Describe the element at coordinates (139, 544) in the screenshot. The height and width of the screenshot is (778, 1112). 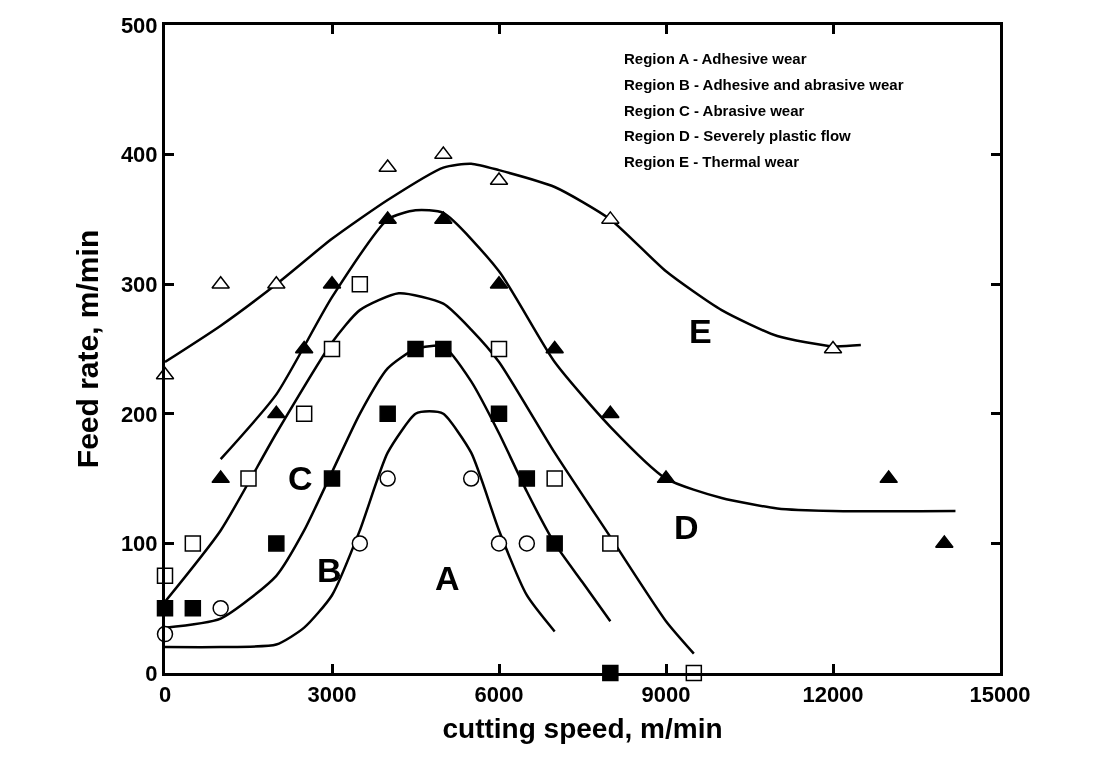
I see `y-tick-label: 100` at that location.